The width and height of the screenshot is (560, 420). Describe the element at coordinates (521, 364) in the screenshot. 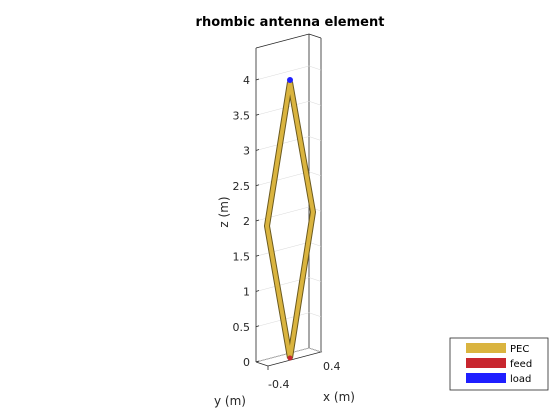

I see `legend-label-feed: feed` at that location.